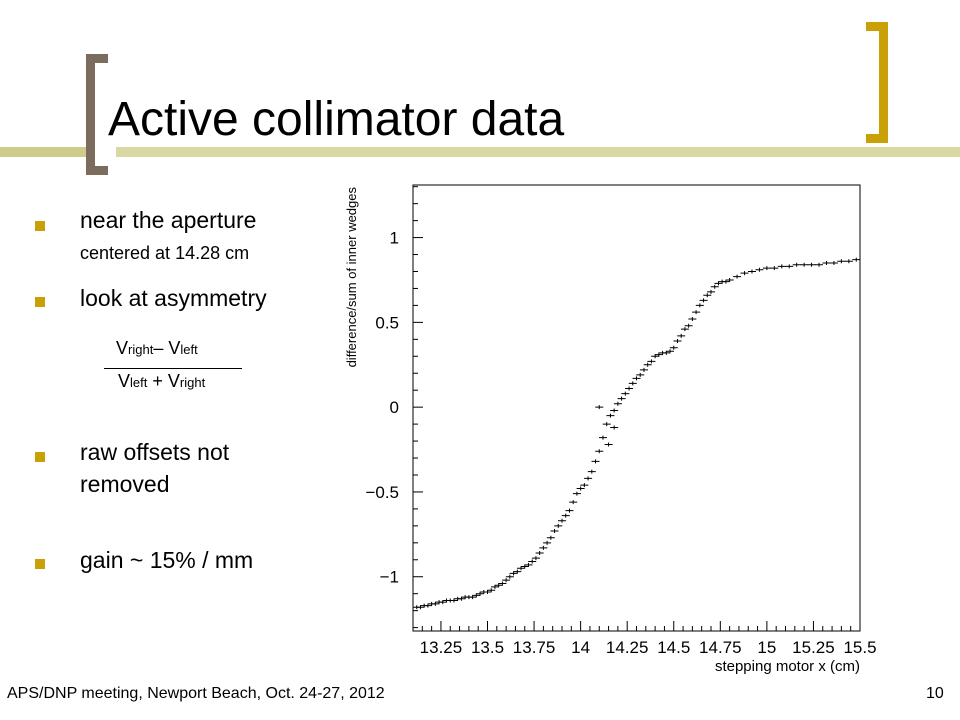  What do you see at coordinates (124, 381) in the screenshot?
I see `formula-den-v1: V` at bounding box center [124, 381].